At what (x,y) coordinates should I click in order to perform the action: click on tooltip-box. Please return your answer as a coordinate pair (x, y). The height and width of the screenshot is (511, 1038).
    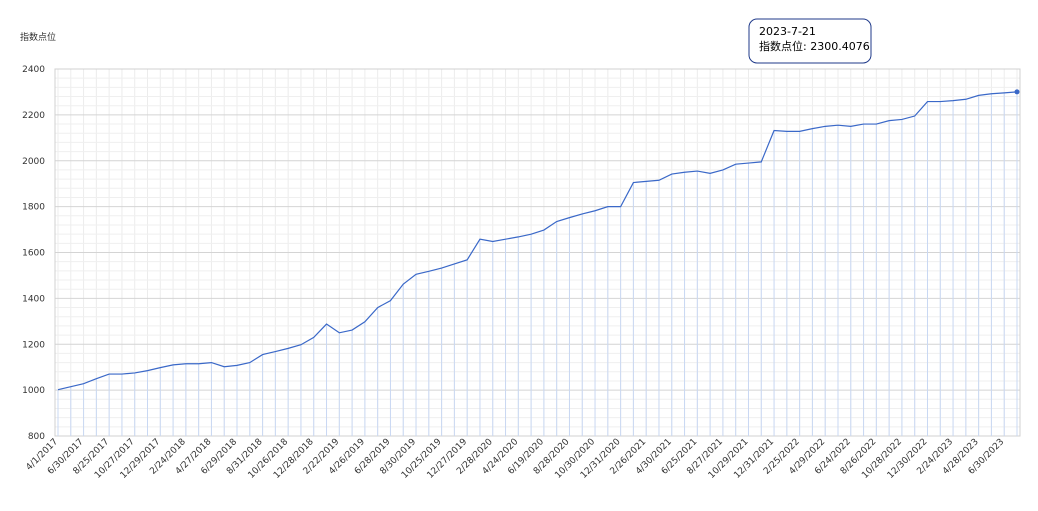
    Looking at the image, I should click on (810, 41).